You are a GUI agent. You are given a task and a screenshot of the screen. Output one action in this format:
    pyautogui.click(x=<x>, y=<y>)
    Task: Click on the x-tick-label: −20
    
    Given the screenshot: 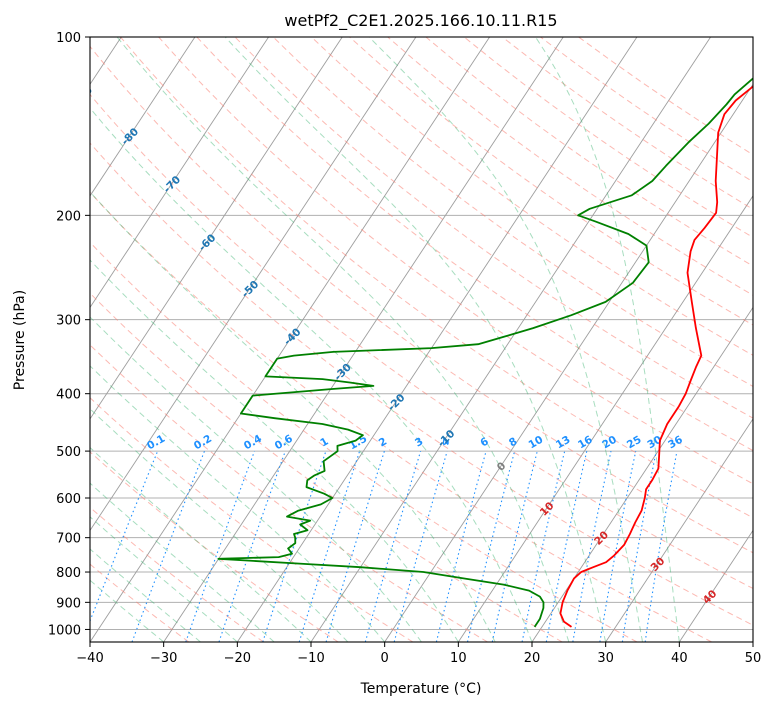 What is the action you would take?
    pyautogui.click(x=237, y=658)
    